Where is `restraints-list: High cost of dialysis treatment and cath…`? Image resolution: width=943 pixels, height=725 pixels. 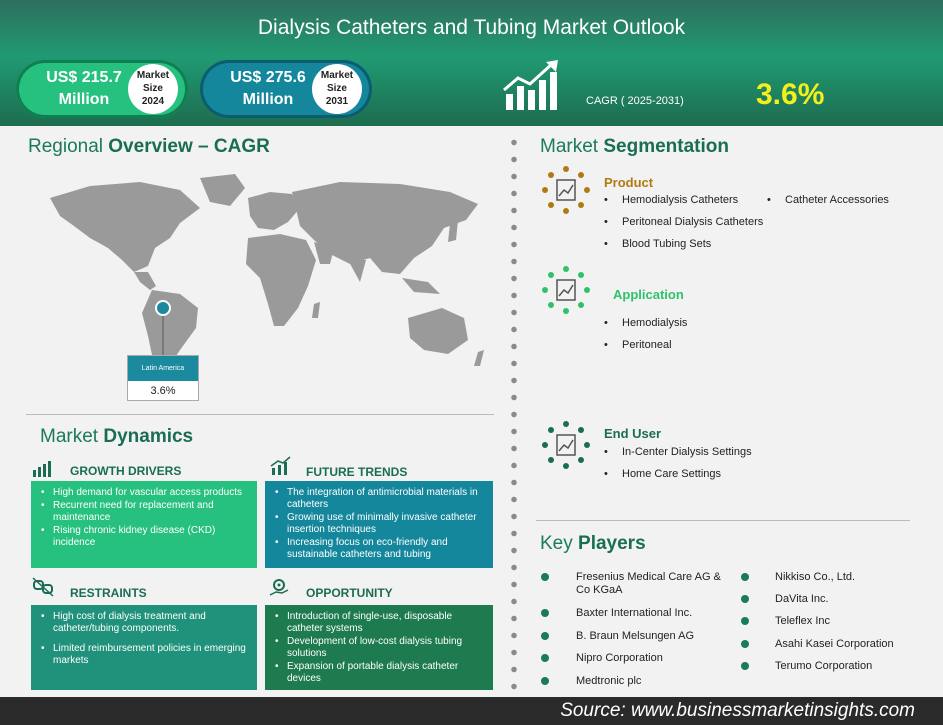 restraints-list: High cost of dialysis treatment and cath… is located at coordinates (145, 639).